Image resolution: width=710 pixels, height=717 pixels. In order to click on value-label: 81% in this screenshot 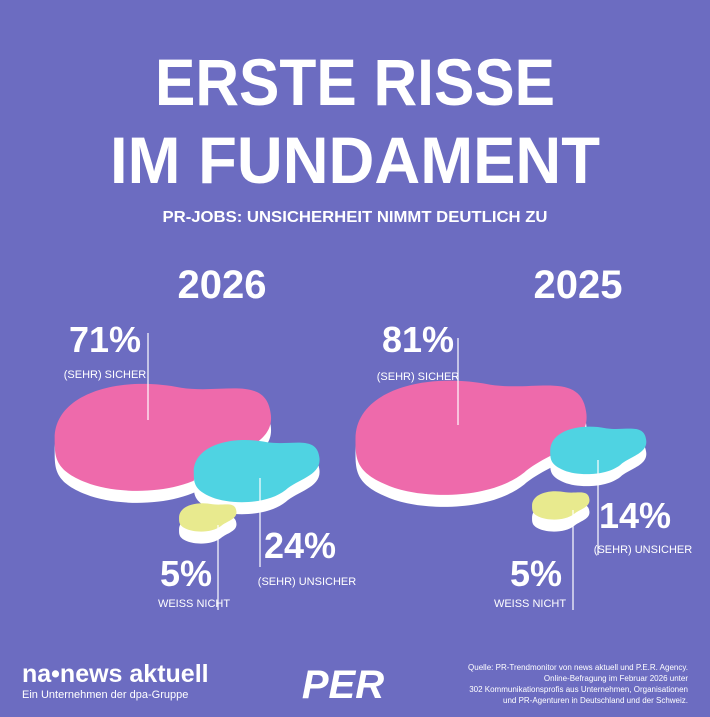, I will do `click(418, 339)`.